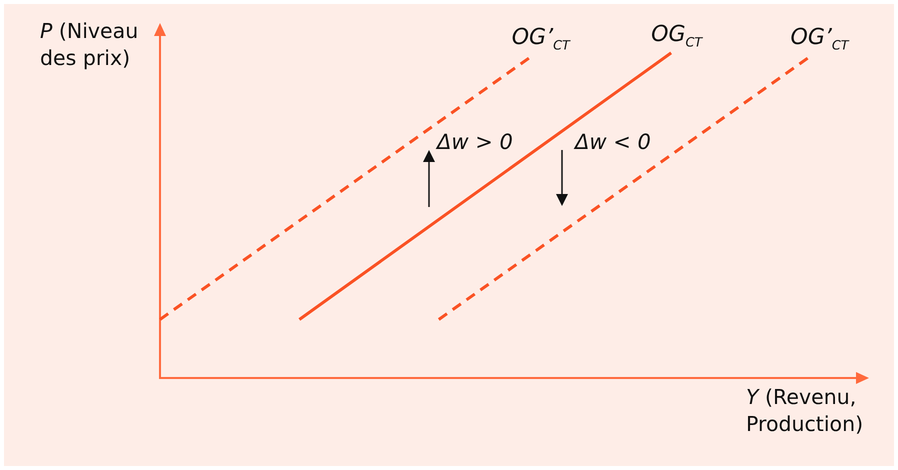 The image size is (898, 470). Describe the element at coordinates (805, 411) in the screenshot. I see `x-axis-title: Y (Revenu, Production)` at that location.